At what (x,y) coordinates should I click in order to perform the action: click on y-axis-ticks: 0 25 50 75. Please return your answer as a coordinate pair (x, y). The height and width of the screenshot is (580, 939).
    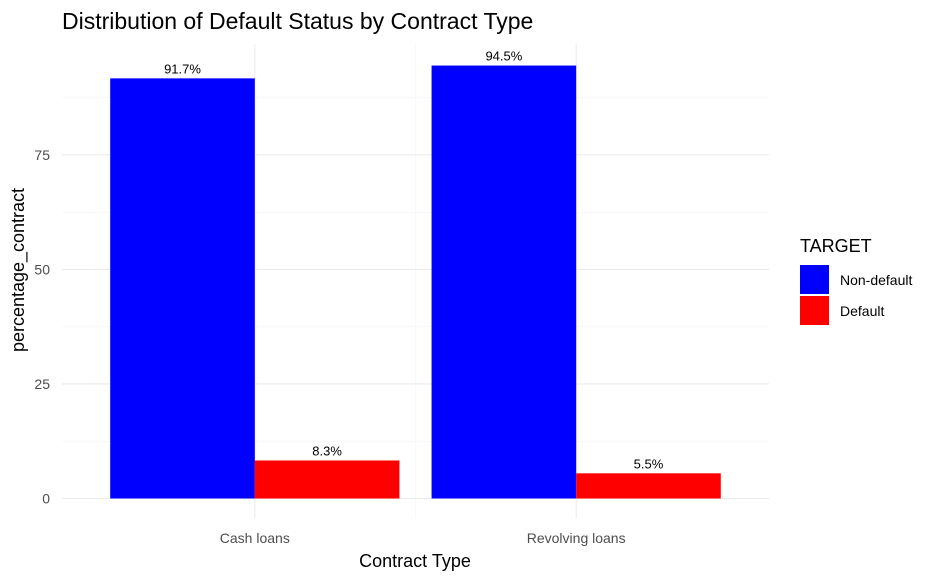
    Looking at the image, I should click on (42, 327).